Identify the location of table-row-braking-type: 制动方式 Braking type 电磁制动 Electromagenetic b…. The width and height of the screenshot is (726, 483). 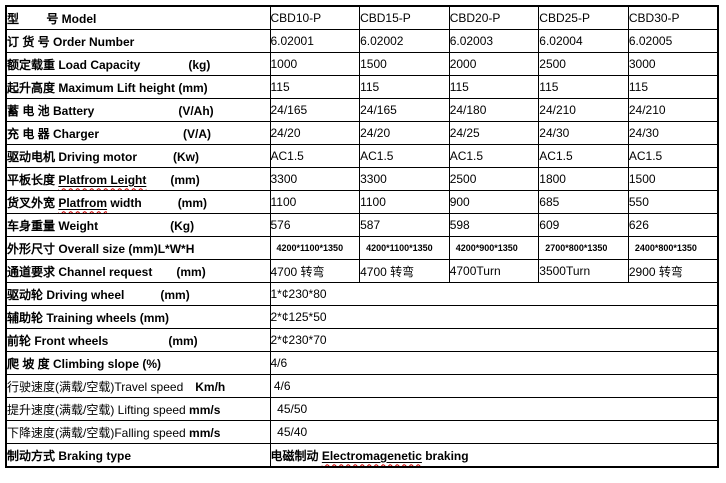
(362, 455).